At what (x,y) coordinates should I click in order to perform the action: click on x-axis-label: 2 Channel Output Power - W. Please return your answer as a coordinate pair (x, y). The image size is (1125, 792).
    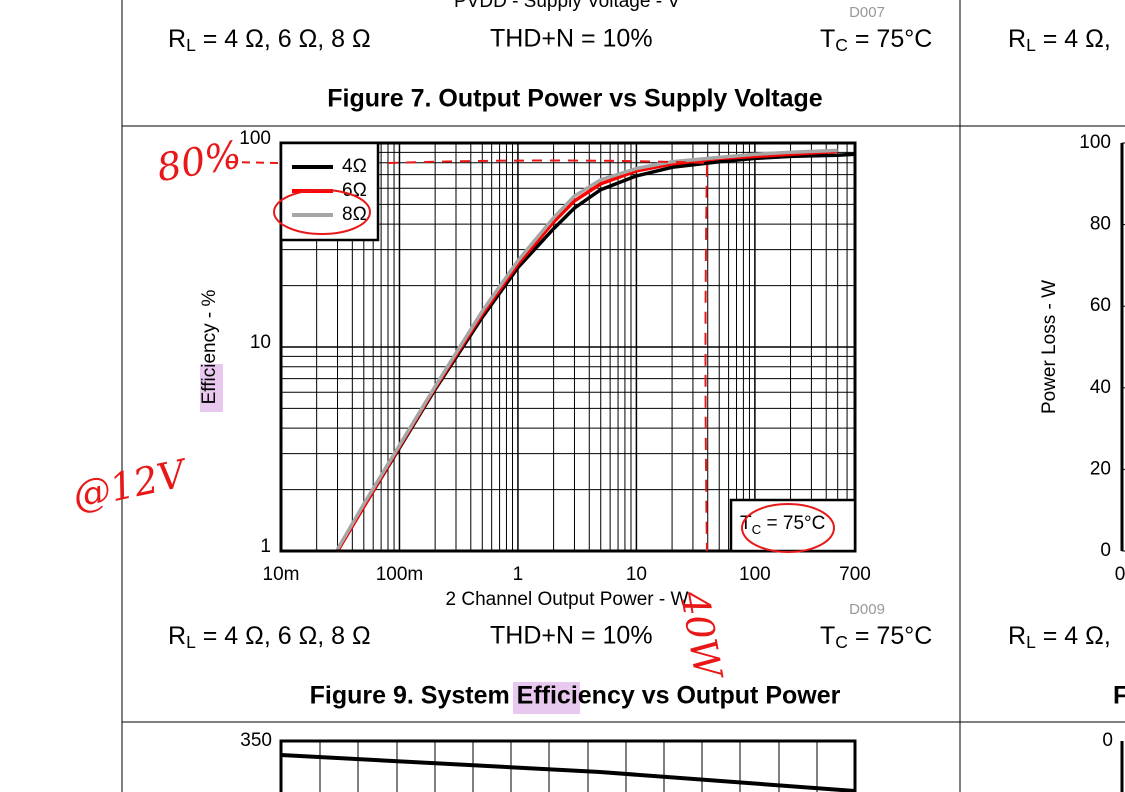
    Looking at the image, I should click on (567, 599).